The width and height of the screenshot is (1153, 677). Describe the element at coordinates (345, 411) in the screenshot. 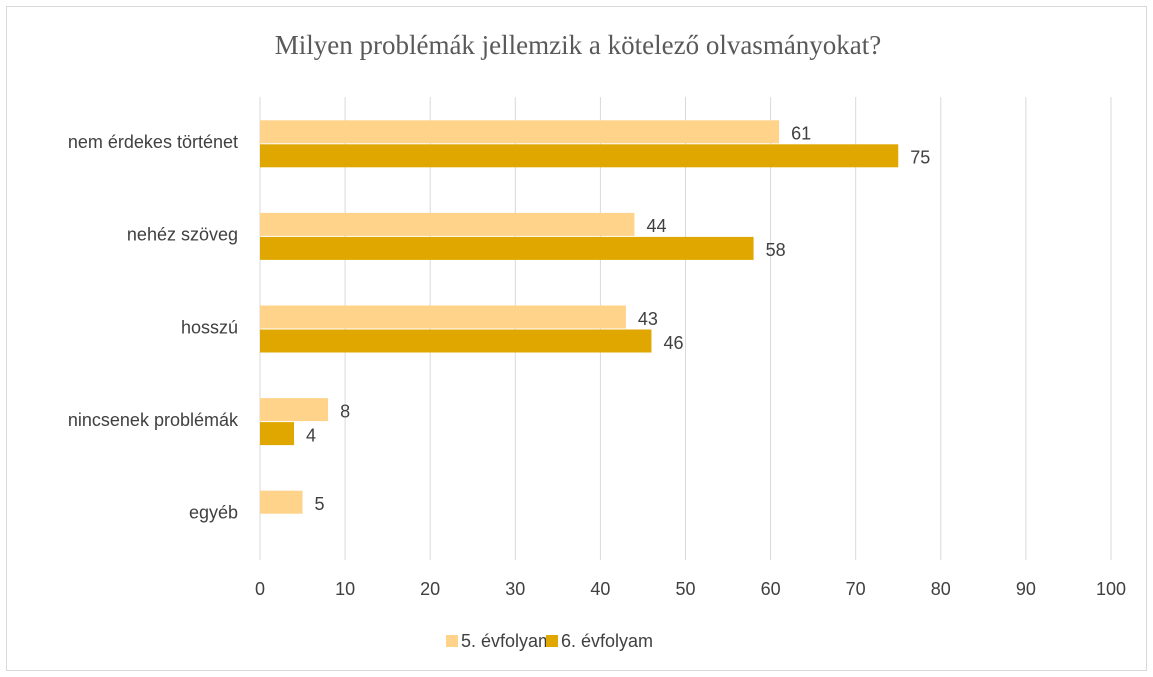

I see `data-label: 8` at that location.